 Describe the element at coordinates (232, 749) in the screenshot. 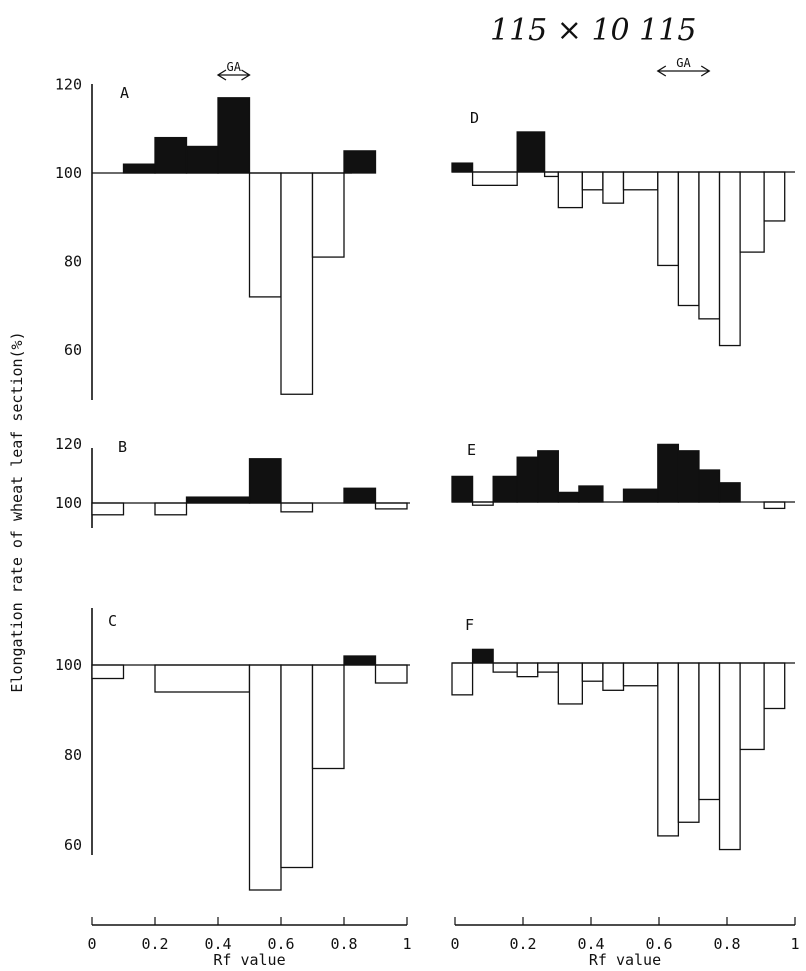

I see `panel-c: C 60 80 100` at that location.